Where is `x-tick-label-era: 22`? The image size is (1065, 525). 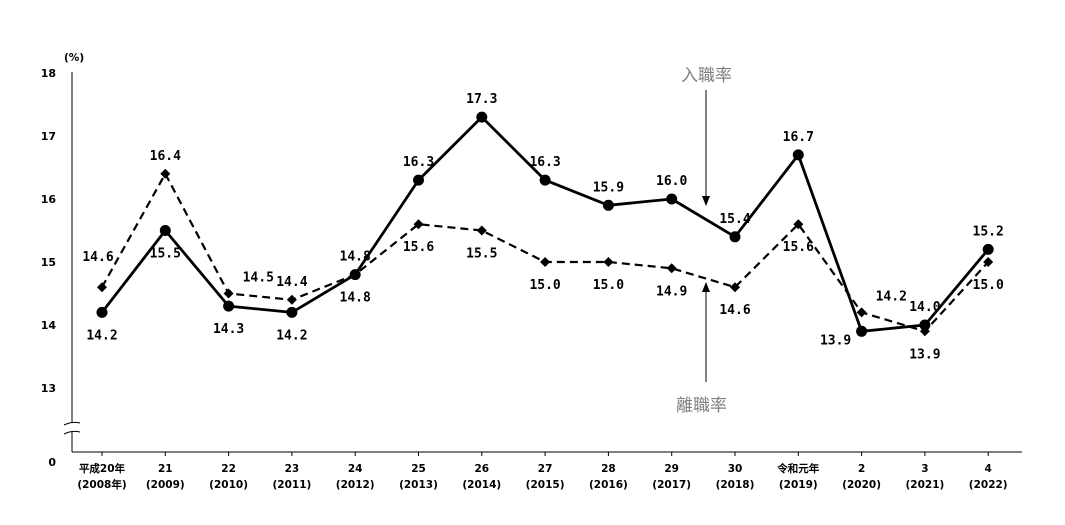 x-tick-label-era: 22 is located at coordinates (228, 469).